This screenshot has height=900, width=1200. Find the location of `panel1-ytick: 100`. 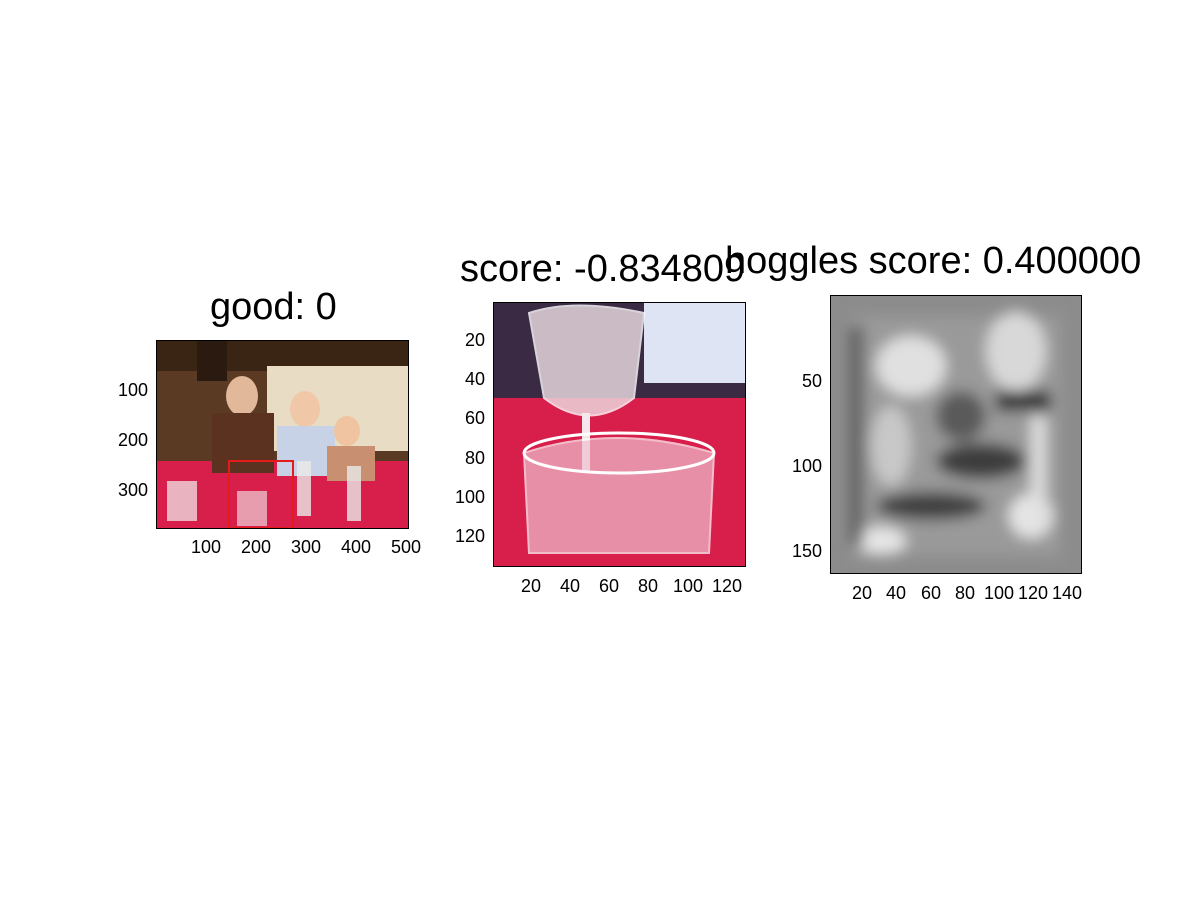

panel1-ytick: 100 is located at coordinates (132, 390).